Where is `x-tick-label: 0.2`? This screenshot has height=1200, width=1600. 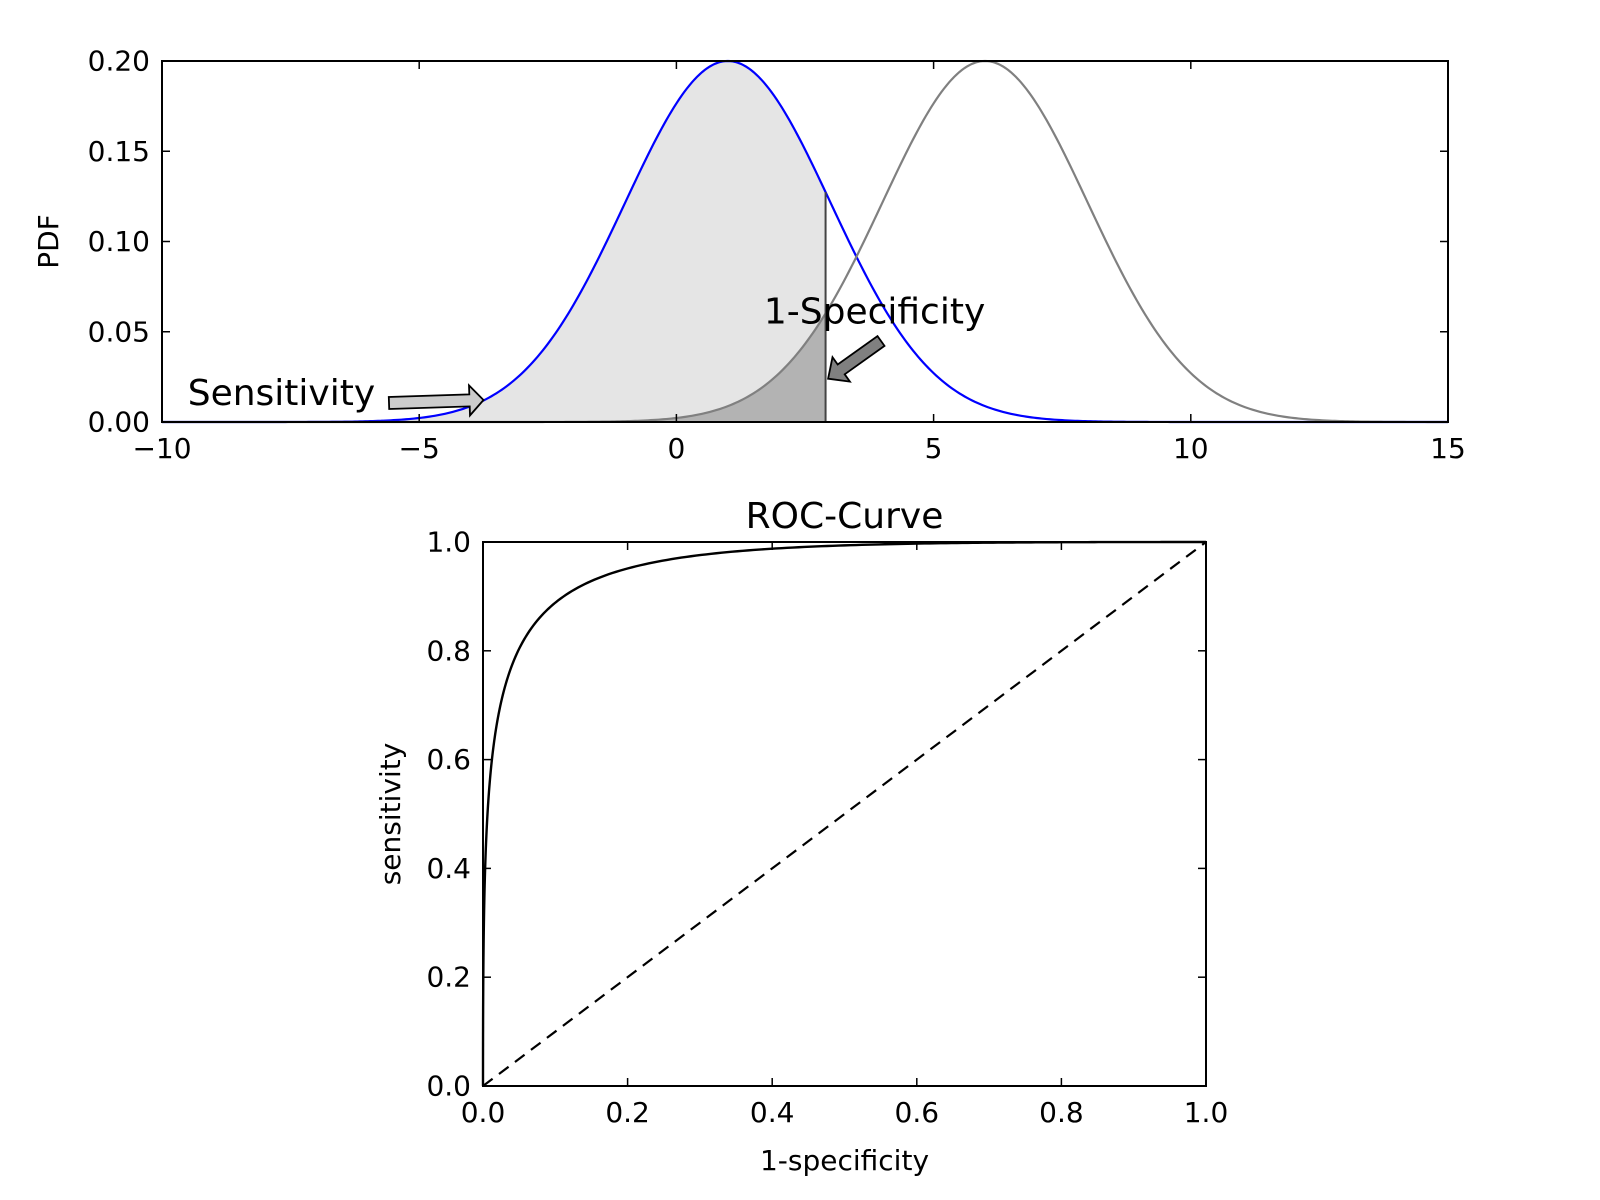 x-tick-label: 0.2 is located at coordinates (627, 1112).